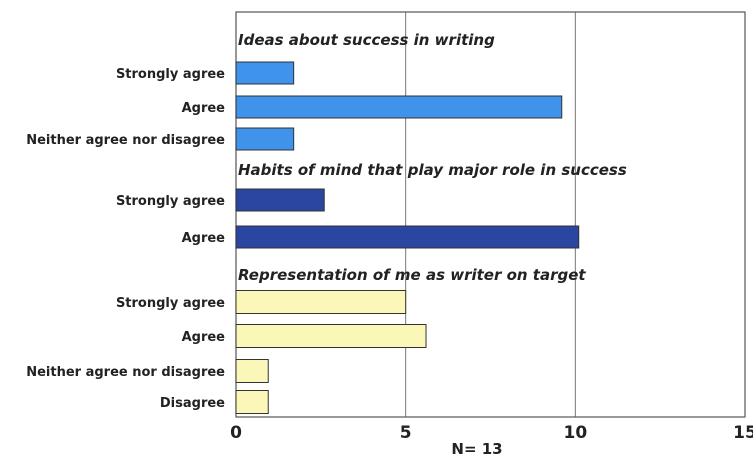  What do you see at coordinates (575, 433) in the screenshot?
I see `x-tick-label-10: 10` at bounding box center [575, 433].